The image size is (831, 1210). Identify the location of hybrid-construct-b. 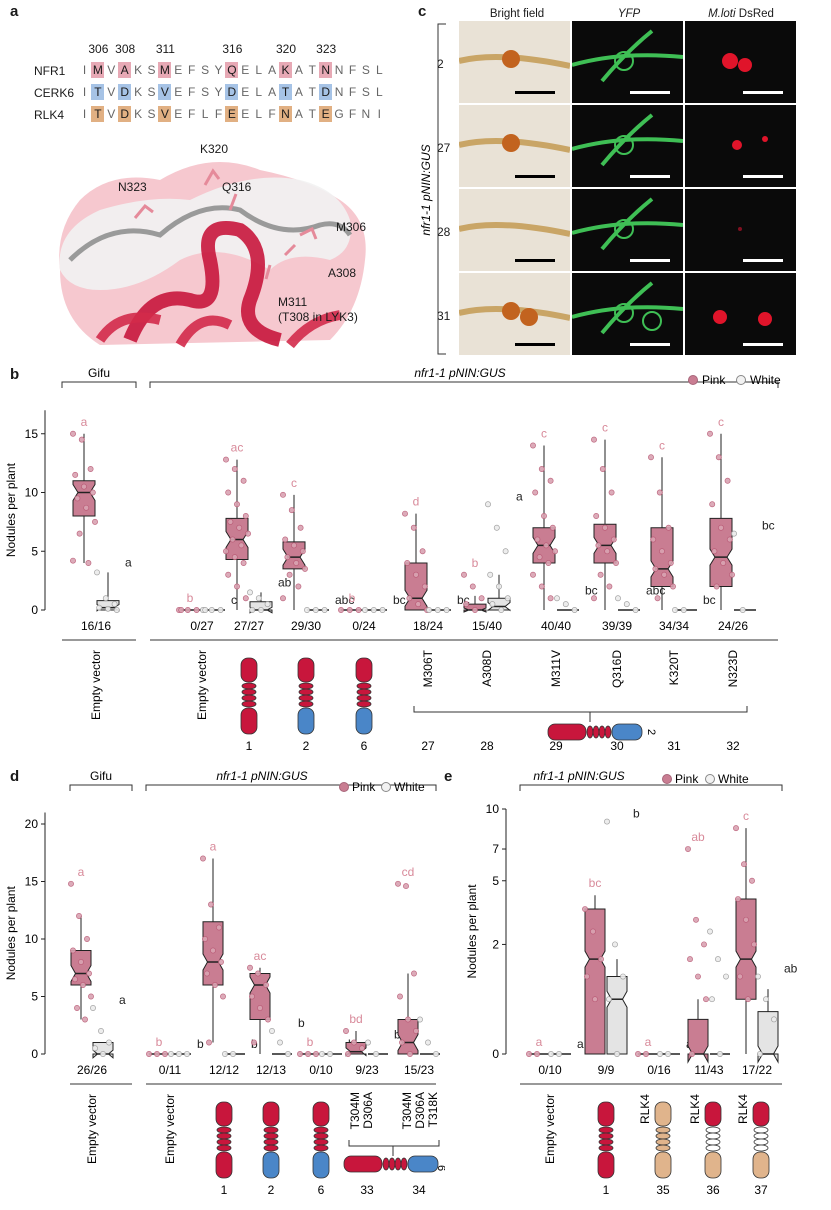
(595, 732).